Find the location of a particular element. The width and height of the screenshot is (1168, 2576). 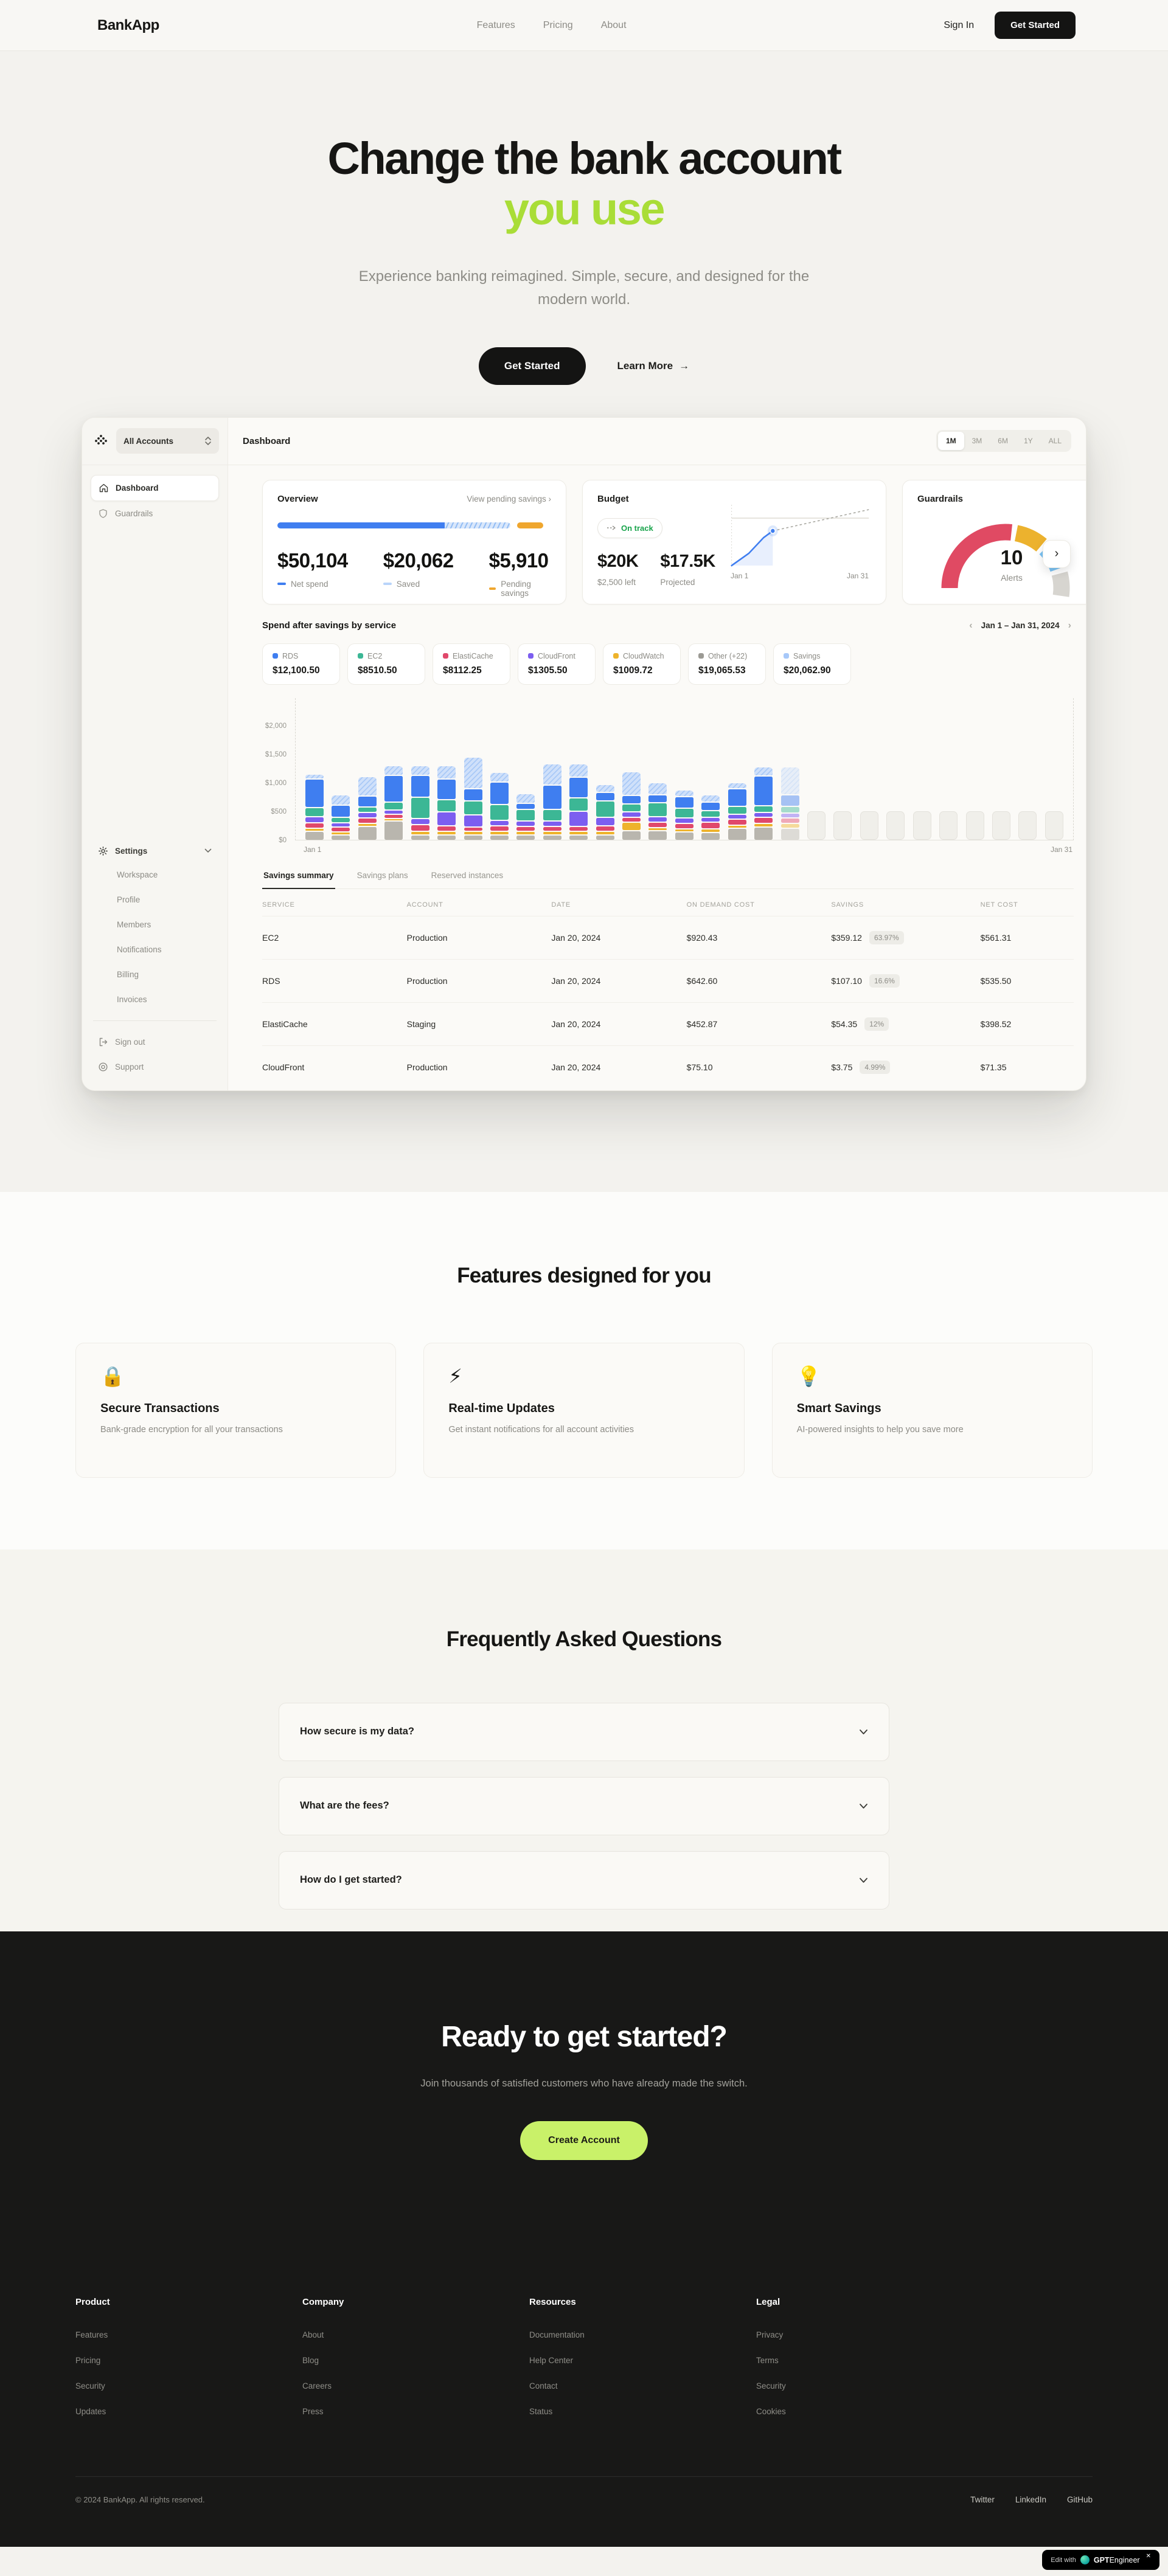

close-icon: ✕ is located at coordinates (1148, 2556).